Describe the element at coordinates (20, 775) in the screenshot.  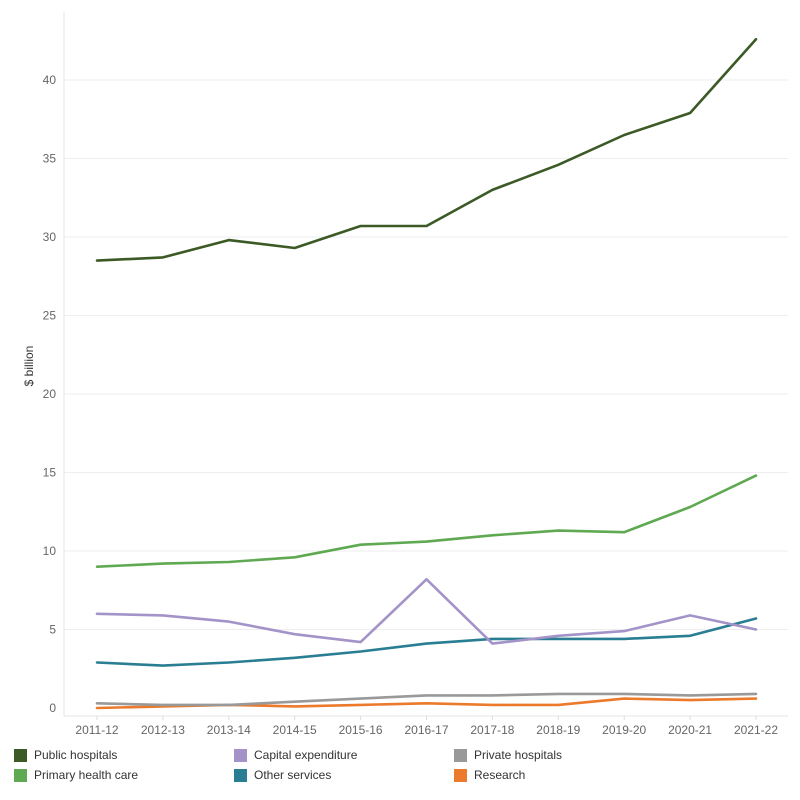
I see `legend-swatch-primary-health-care` at that location.